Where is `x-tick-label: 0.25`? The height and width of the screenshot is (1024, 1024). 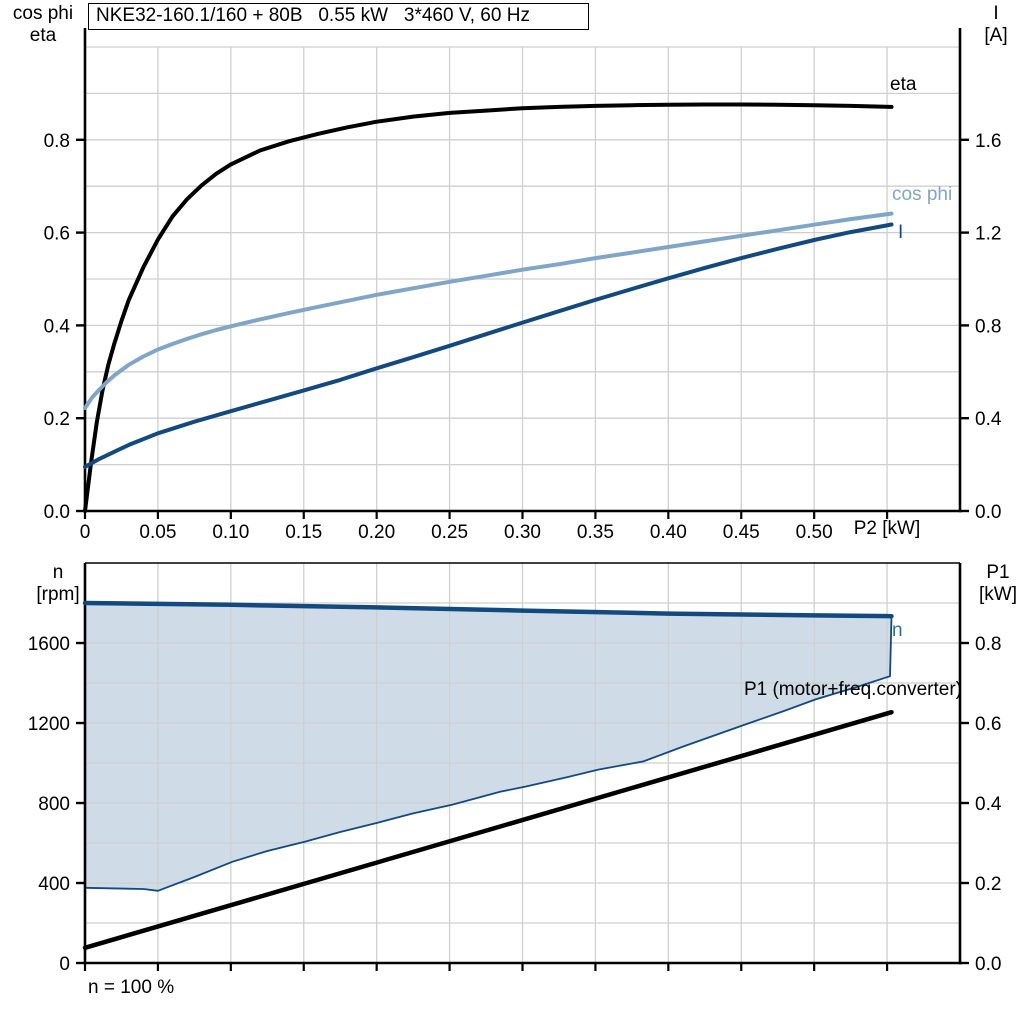
x-tick-label: 0.25 is located at coordinates (449, 532).